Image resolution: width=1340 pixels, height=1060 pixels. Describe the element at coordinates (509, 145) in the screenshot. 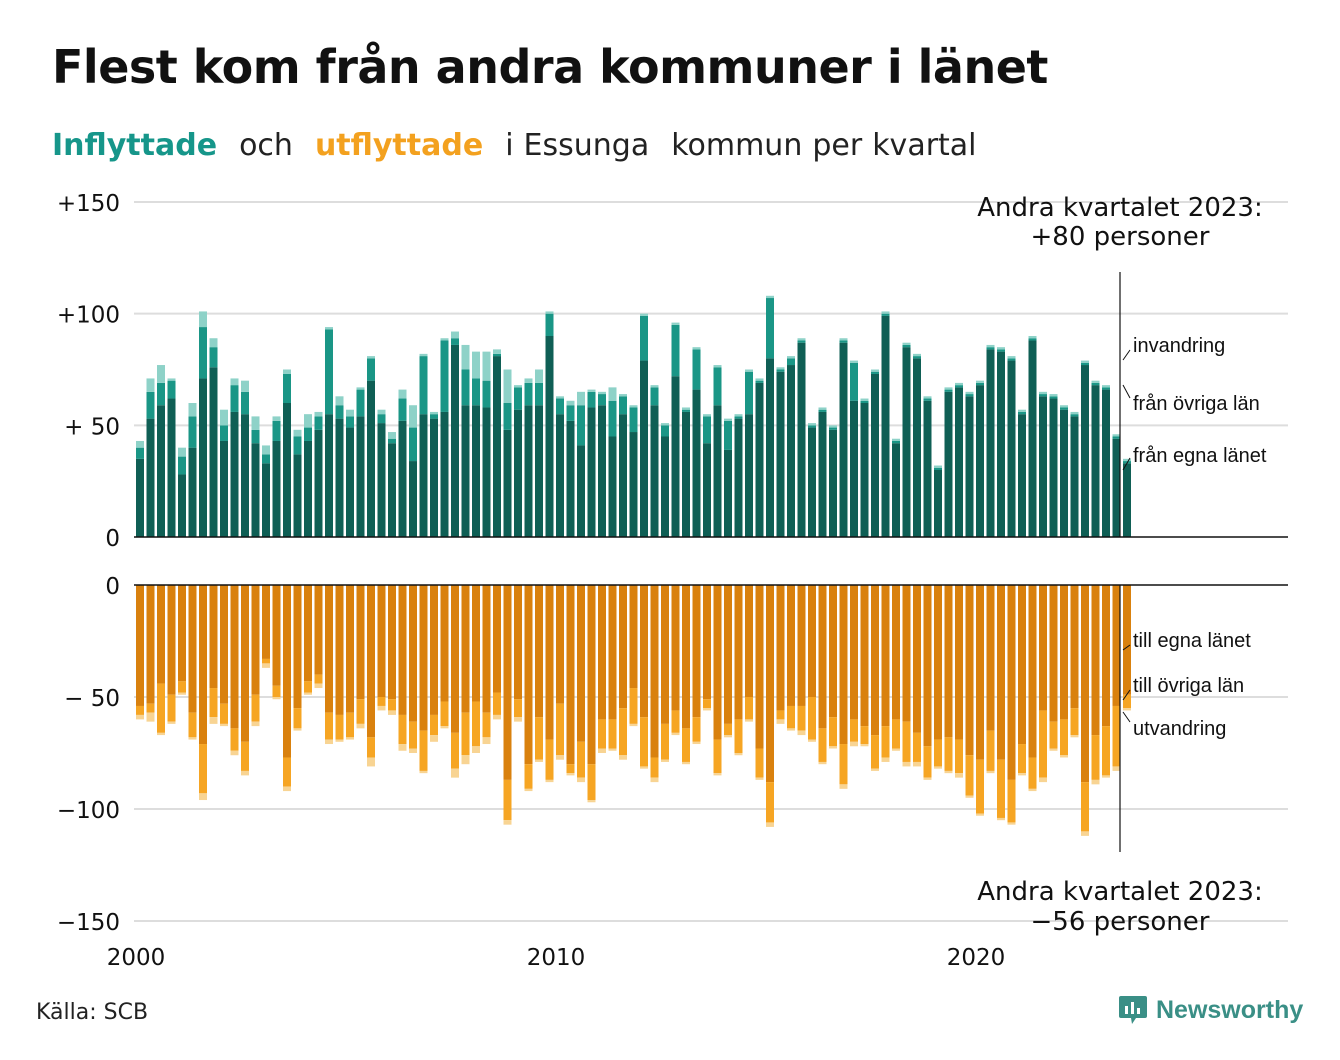

I see `subtitle-word: i` at that location.